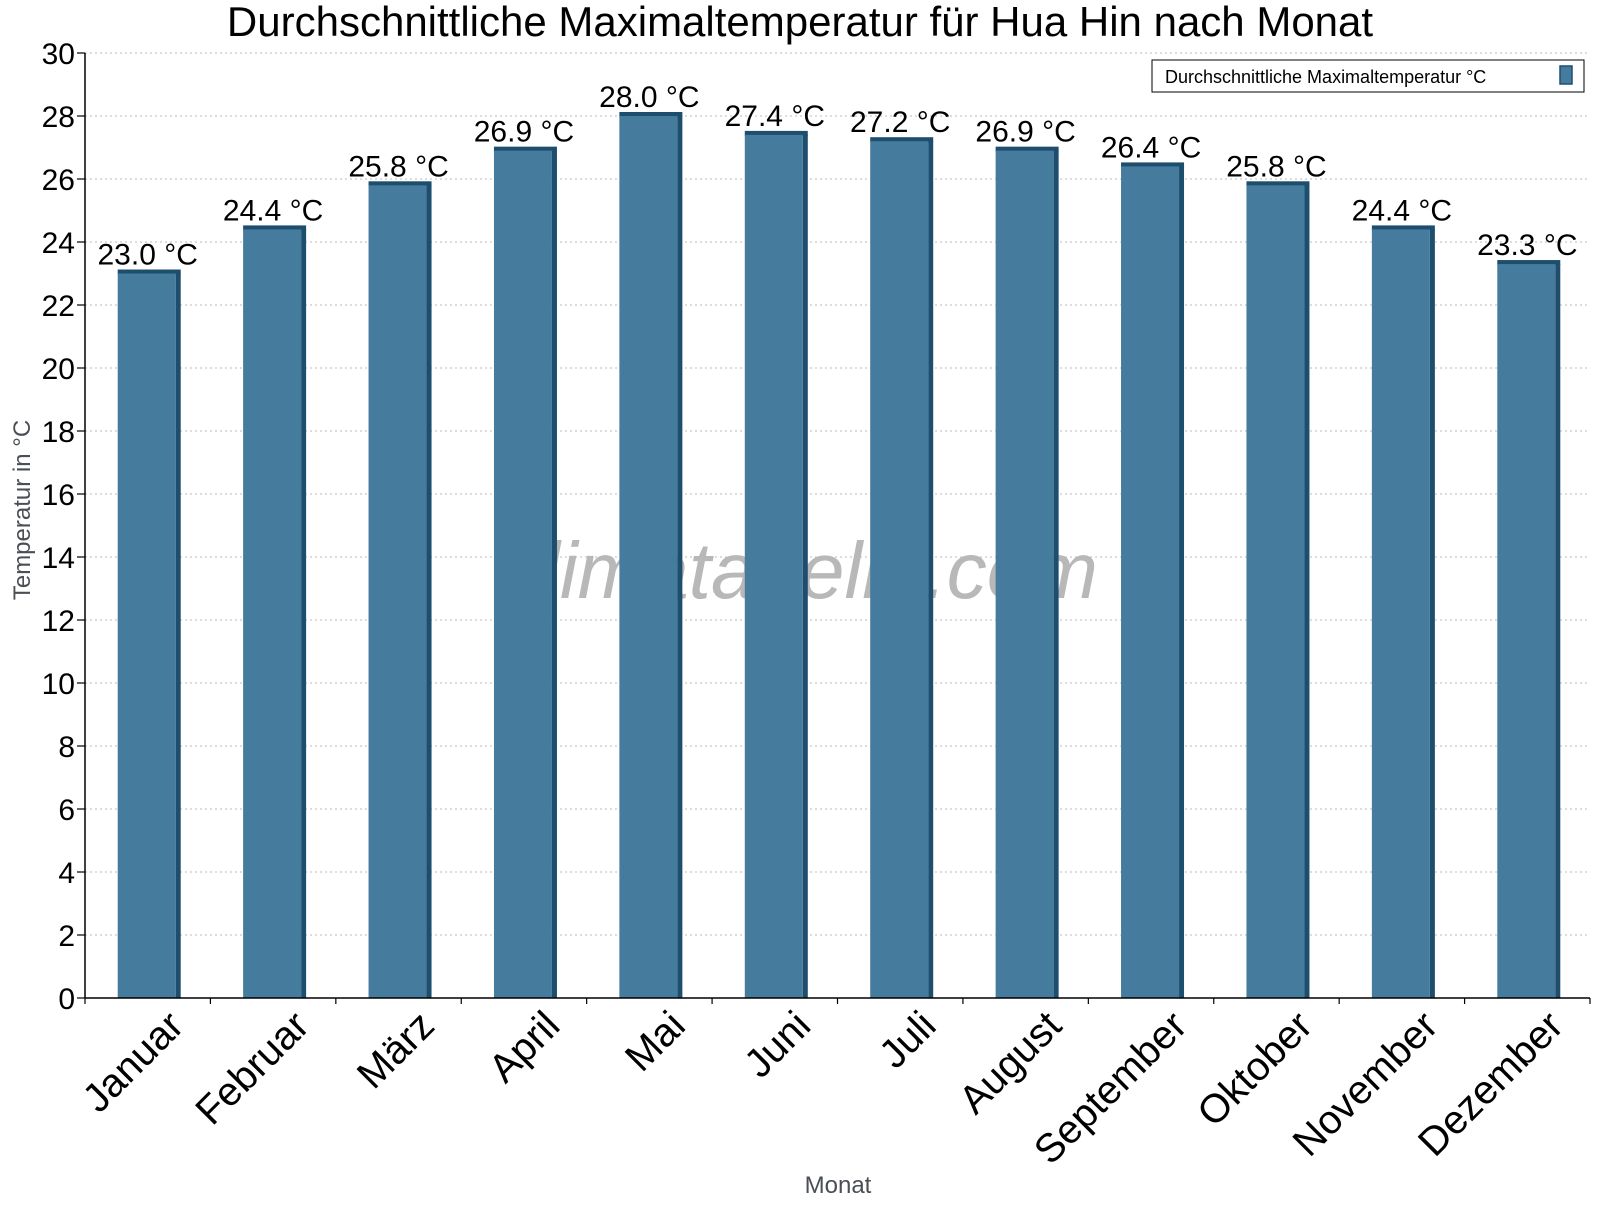  Describe the element at coordinates (1527, 245) in the screenshot. I see `data-label: 23.3 °C` at that location.